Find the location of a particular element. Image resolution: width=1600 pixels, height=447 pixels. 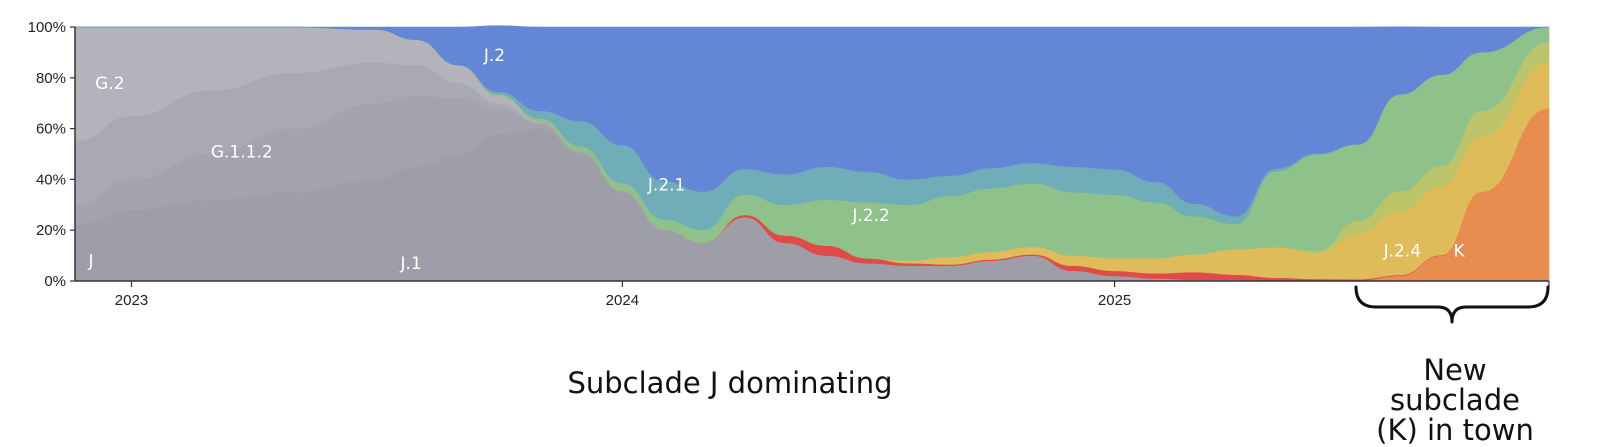

area-label-j-2: J.2 is located at coordinates (494, 56).